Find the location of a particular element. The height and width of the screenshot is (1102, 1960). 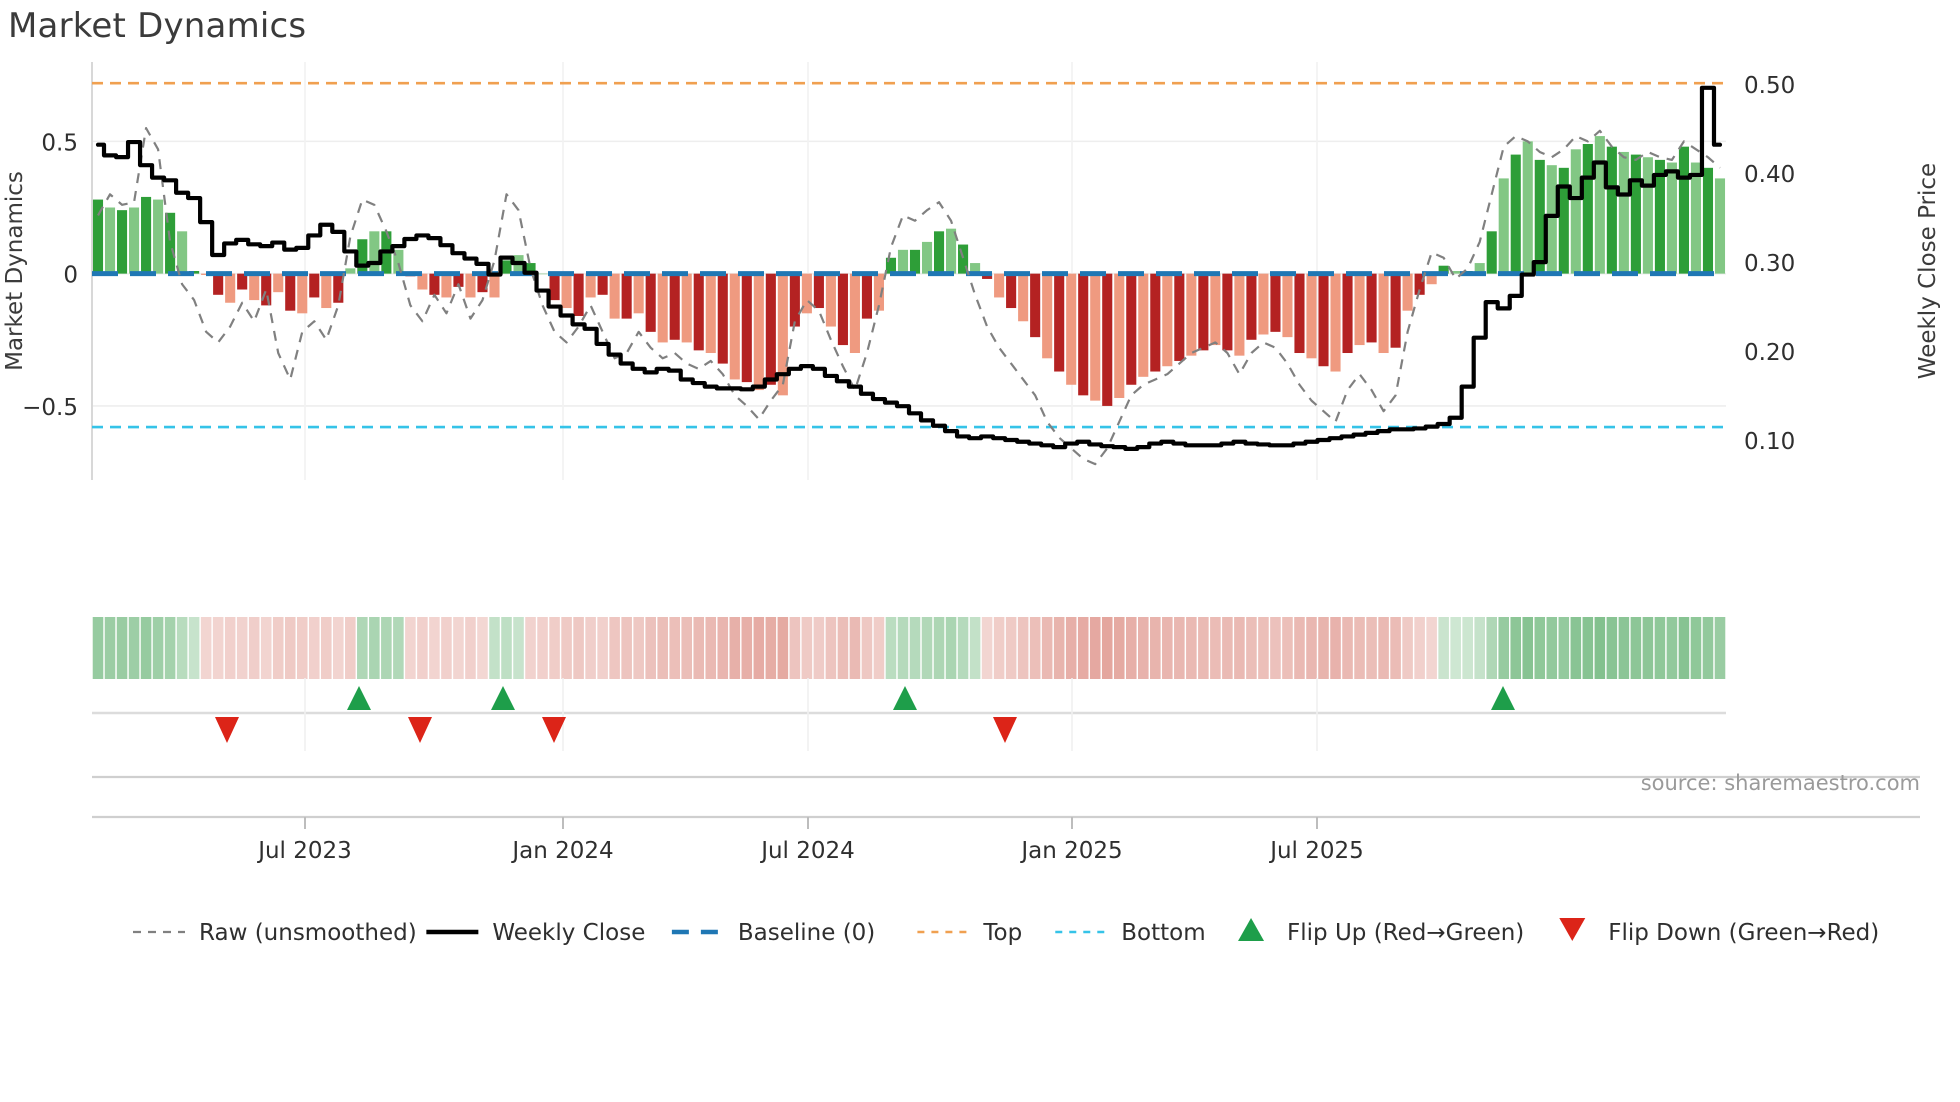

left-tick-label: −0.5 is located at coordinates (50, 408).